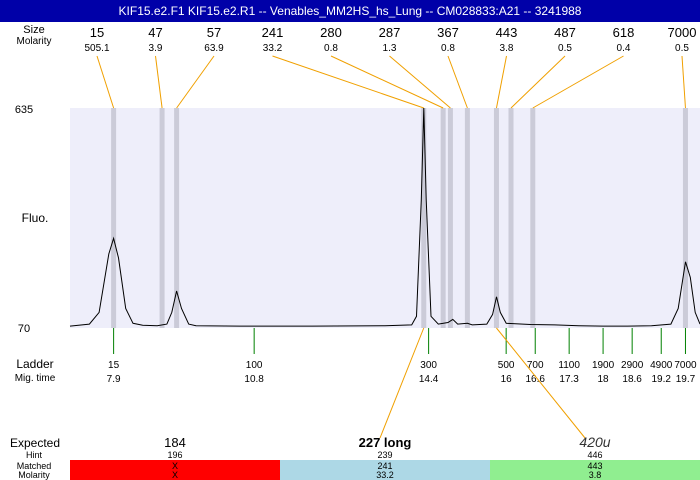  Describe the element at coordinates (114, 365) in the screenshot. I see `ladder-size-label: 15` at that location.